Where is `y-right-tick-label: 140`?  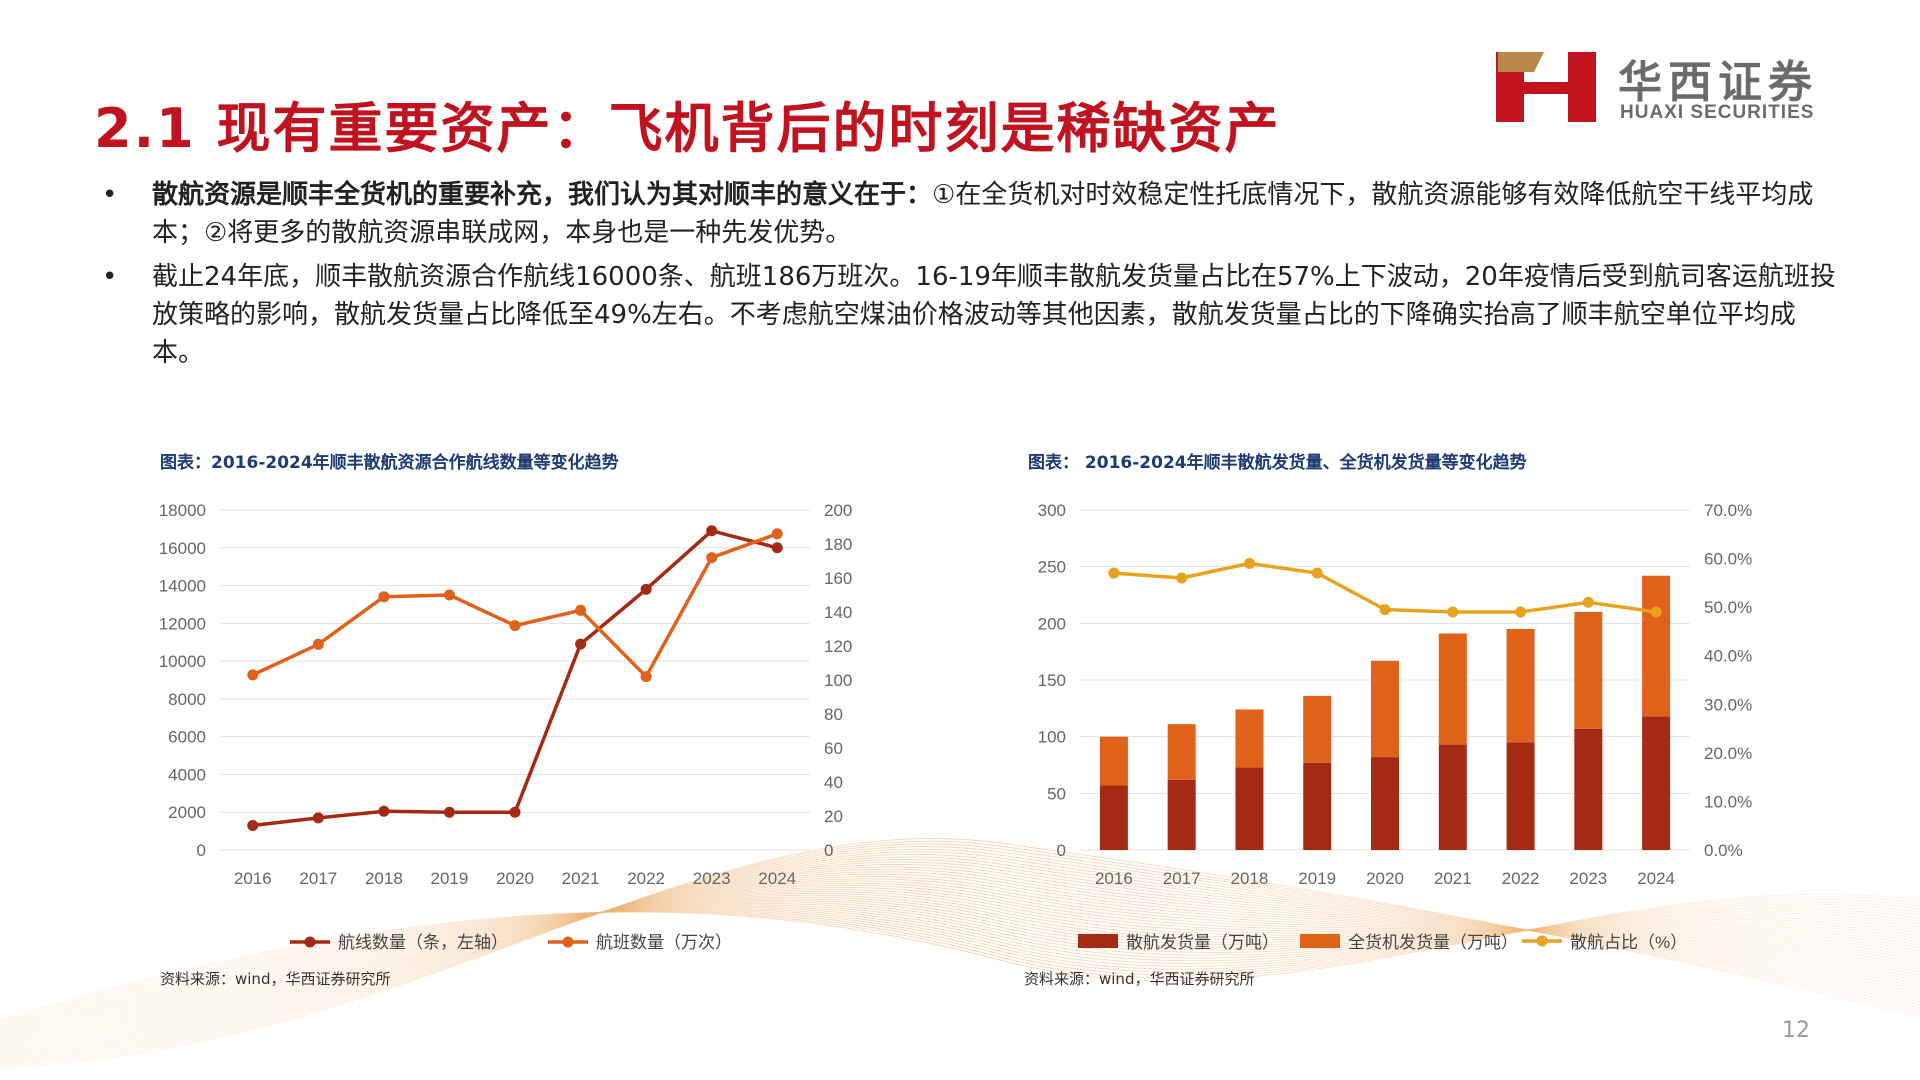 y-right-tick-label: 140 is located at coordinates (838, 612).